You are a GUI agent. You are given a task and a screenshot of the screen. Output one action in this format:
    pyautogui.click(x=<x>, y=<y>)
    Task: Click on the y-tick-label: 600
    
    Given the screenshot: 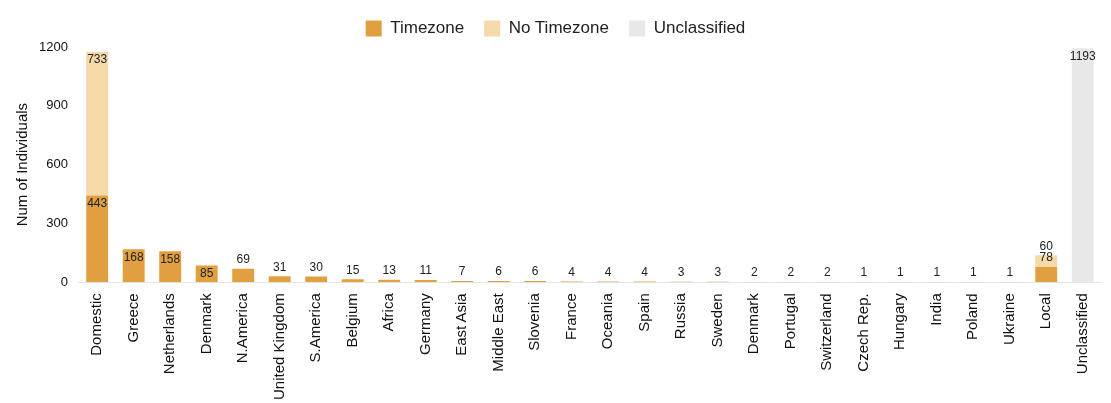 What is the action you would take?
    pyautogui.click(x=57, y=164)
    